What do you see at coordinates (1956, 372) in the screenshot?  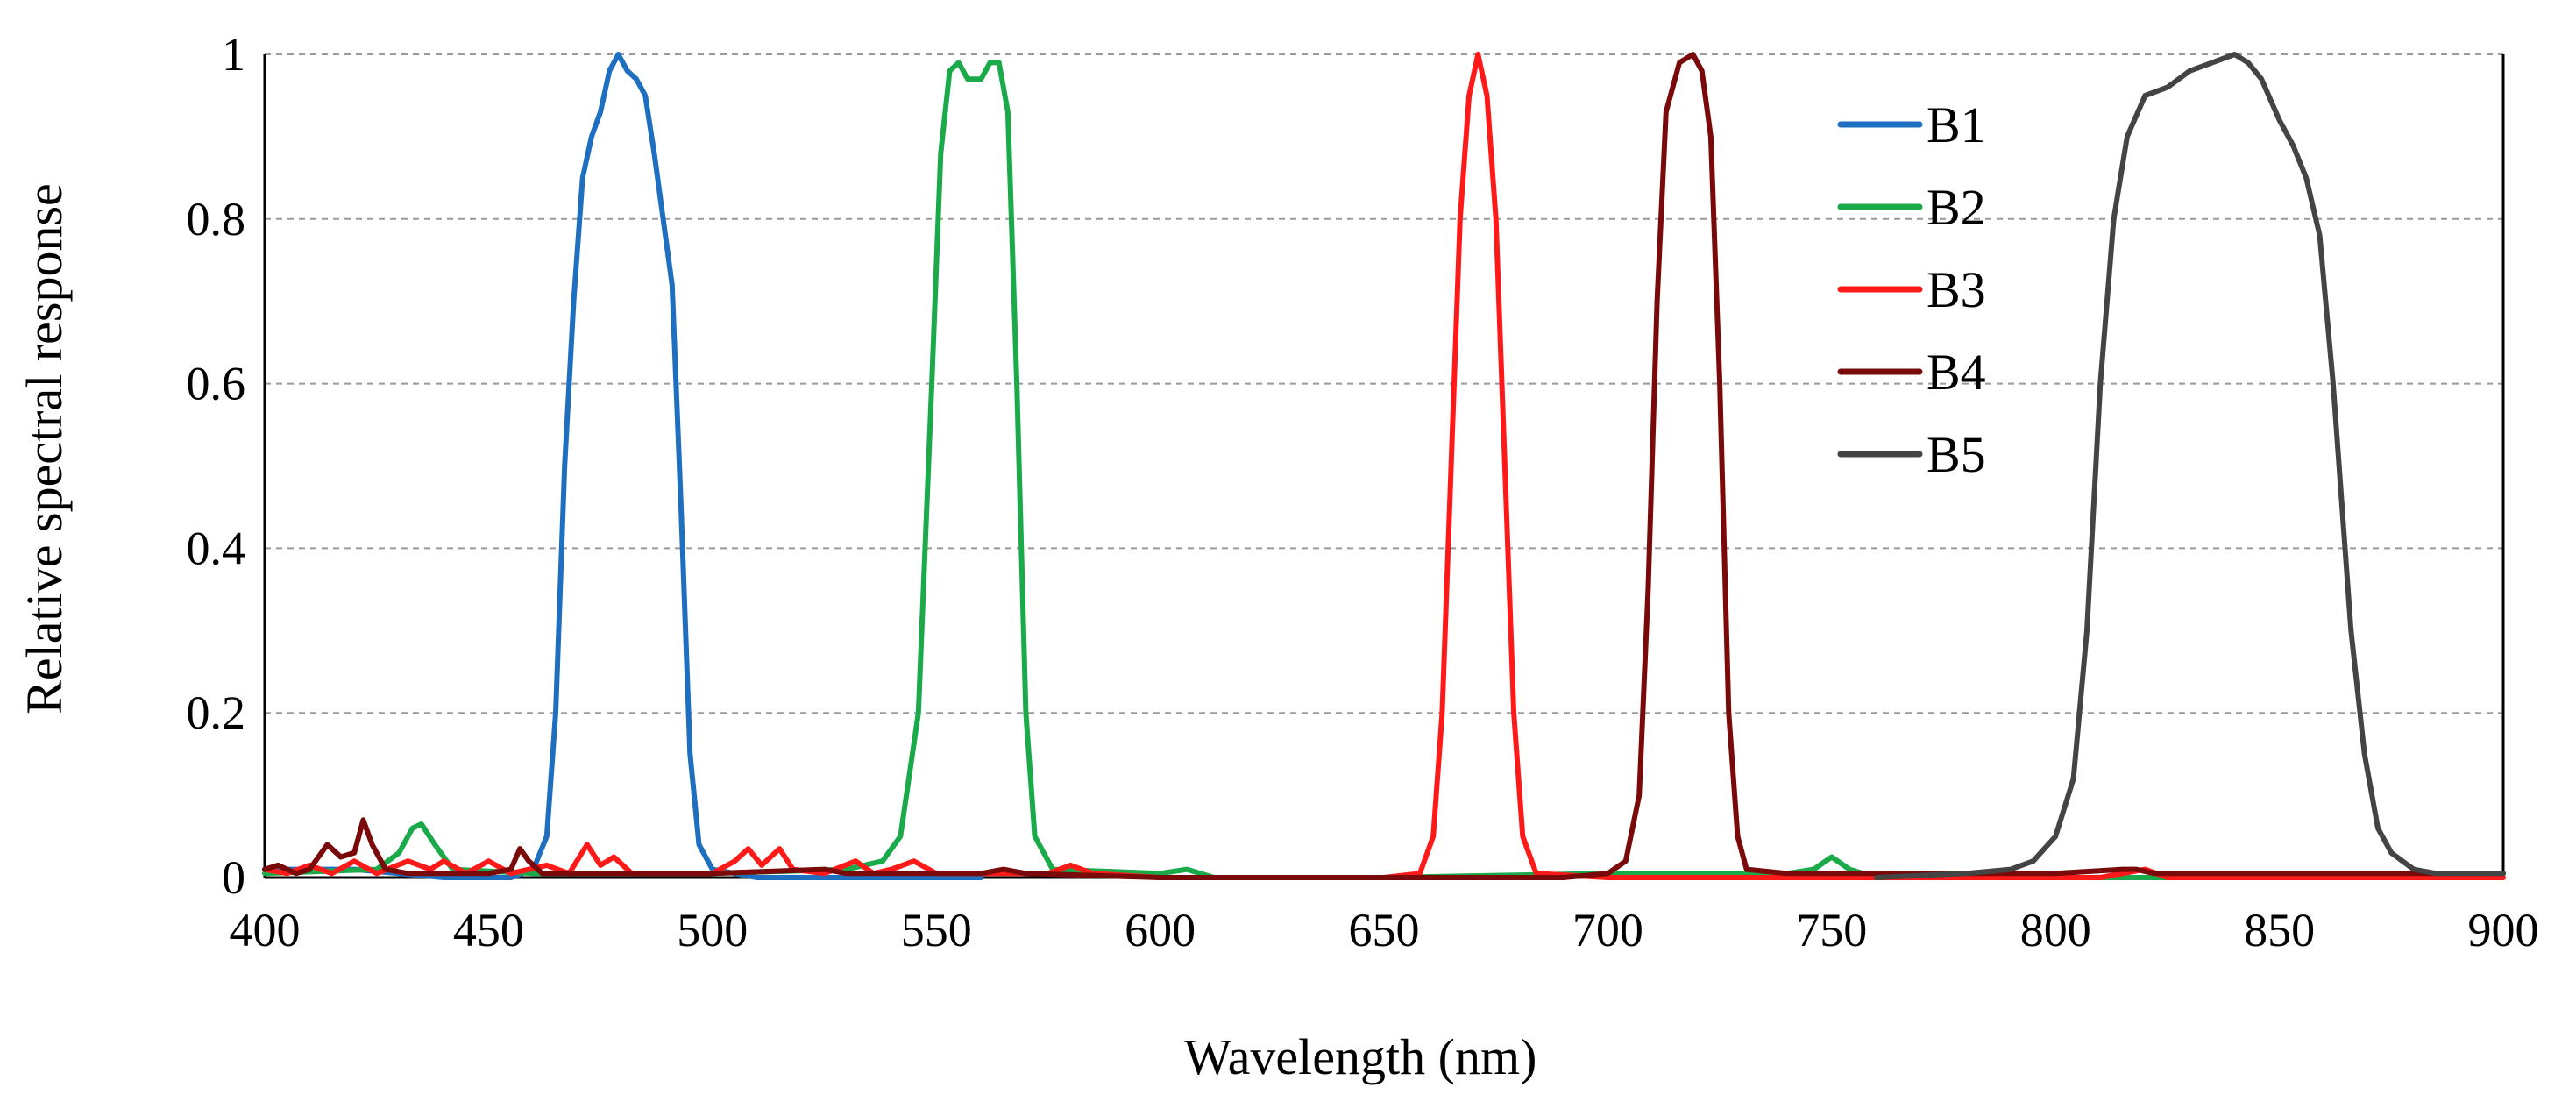 I see `legend-label-b4: B4` at bounding box center [1956, 372].